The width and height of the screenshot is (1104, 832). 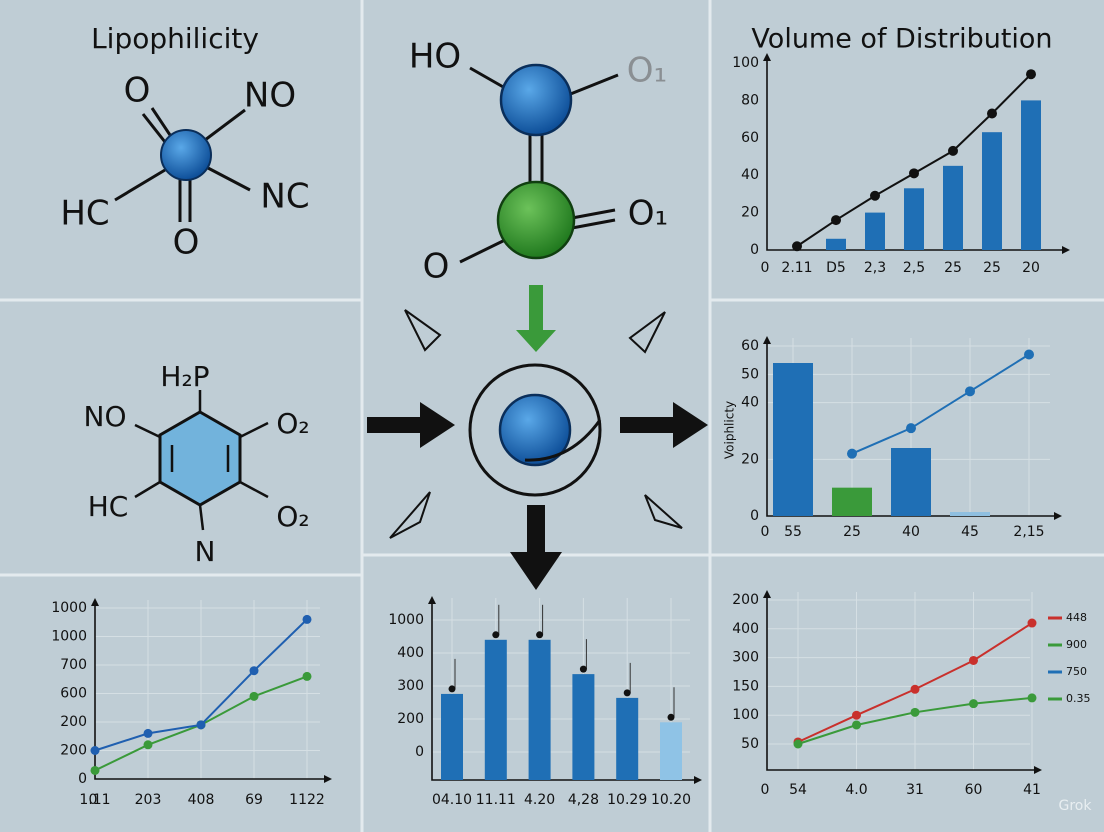 I want to click on atom-label: HO, so click(x=435, y=57).